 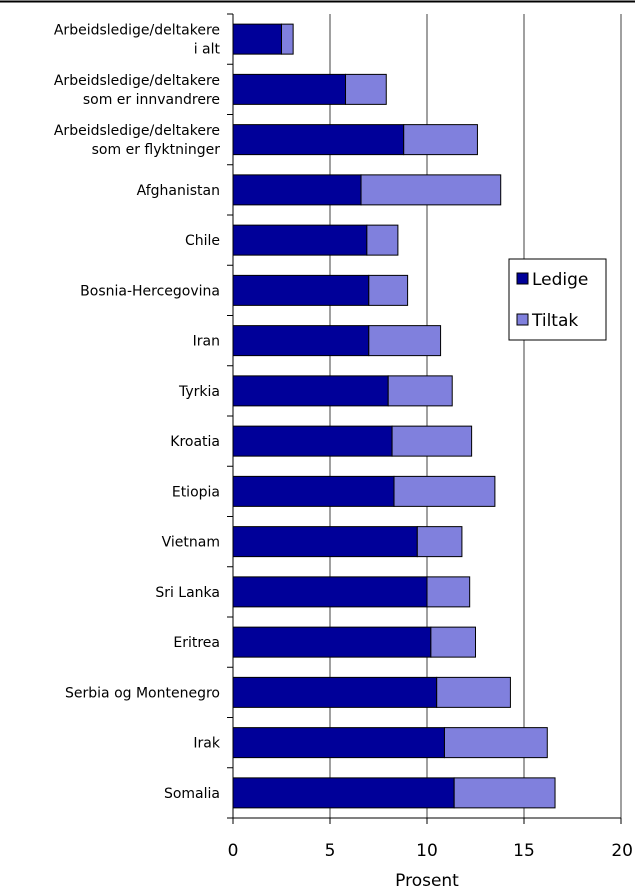 I want to click on legend-label-tiltak: Tiltak, so click(x=554, y=321).